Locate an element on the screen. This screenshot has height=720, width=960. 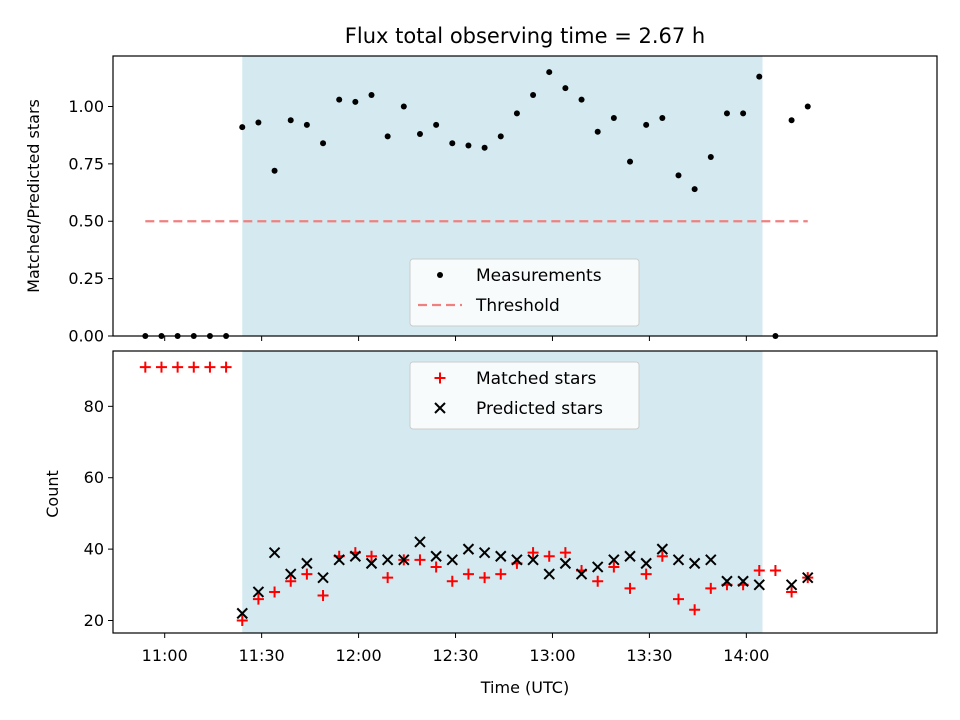
x-tick-label: 12:00 is located at coordinates (359, 655).